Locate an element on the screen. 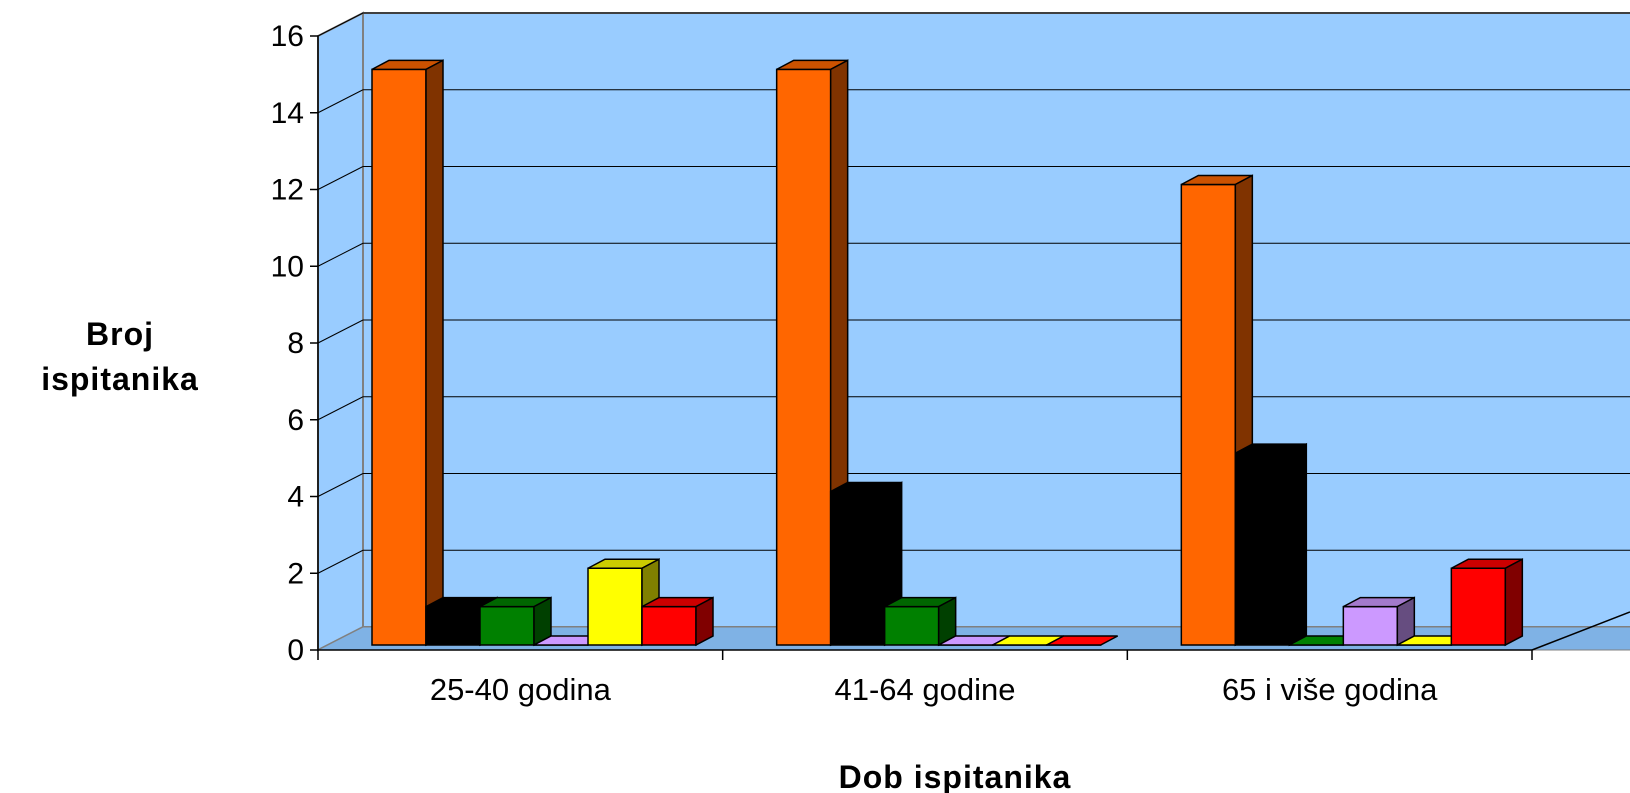 This screenshot has height=793, width=1630. x-category-label: 25-40 godina is located at coordinates (521, 689).